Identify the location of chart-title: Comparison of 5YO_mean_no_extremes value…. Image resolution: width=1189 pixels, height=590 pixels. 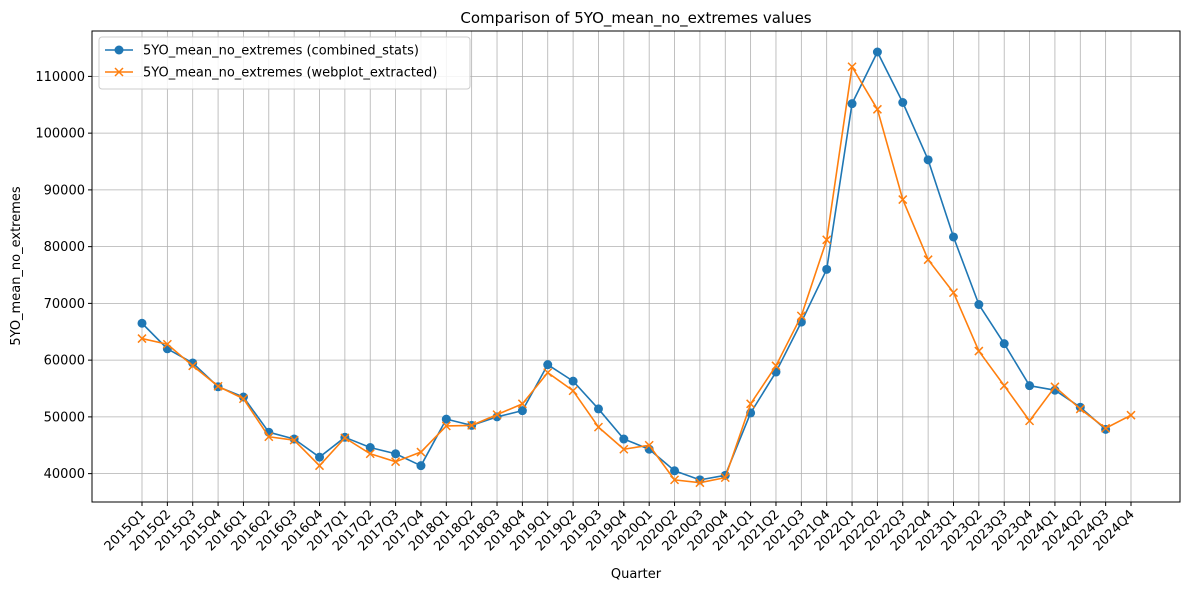
(635, 18).